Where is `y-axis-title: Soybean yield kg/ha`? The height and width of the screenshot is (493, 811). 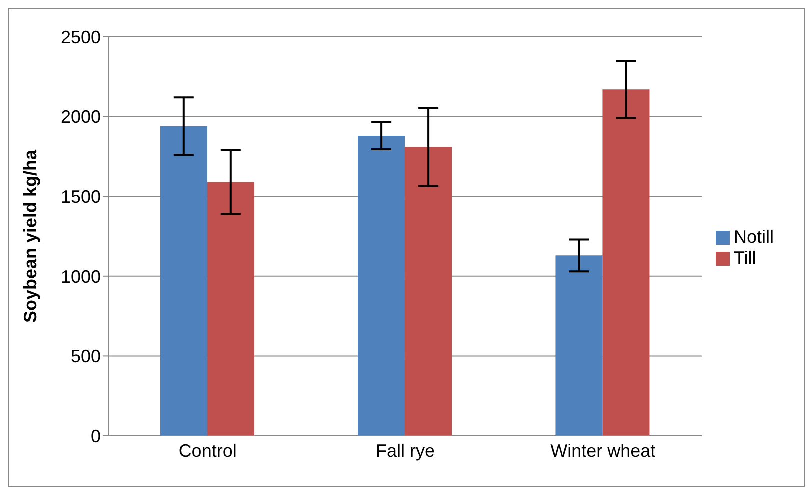 y-axis-title: Soybean yield kg/ha is located at coordinates (30, 236).